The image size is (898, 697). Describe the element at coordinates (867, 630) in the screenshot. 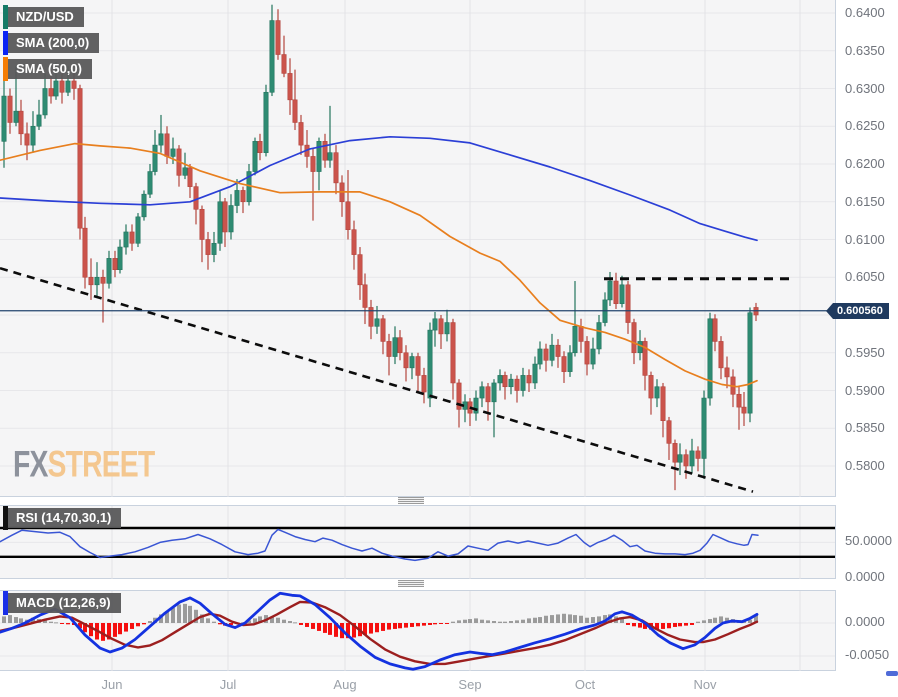

I see `macd-axis: 0.0000 -0.0050` at that location.